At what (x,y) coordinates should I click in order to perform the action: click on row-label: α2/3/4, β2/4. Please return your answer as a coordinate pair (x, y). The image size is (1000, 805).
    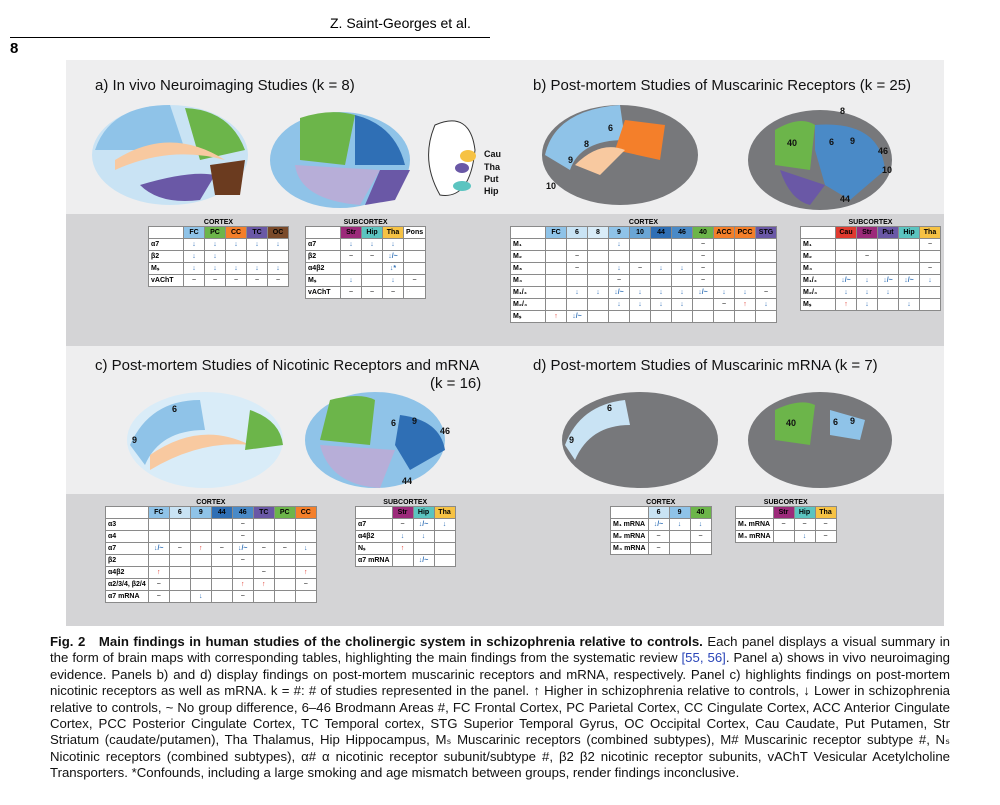
    Looking at the image, I should click on (127, 584).